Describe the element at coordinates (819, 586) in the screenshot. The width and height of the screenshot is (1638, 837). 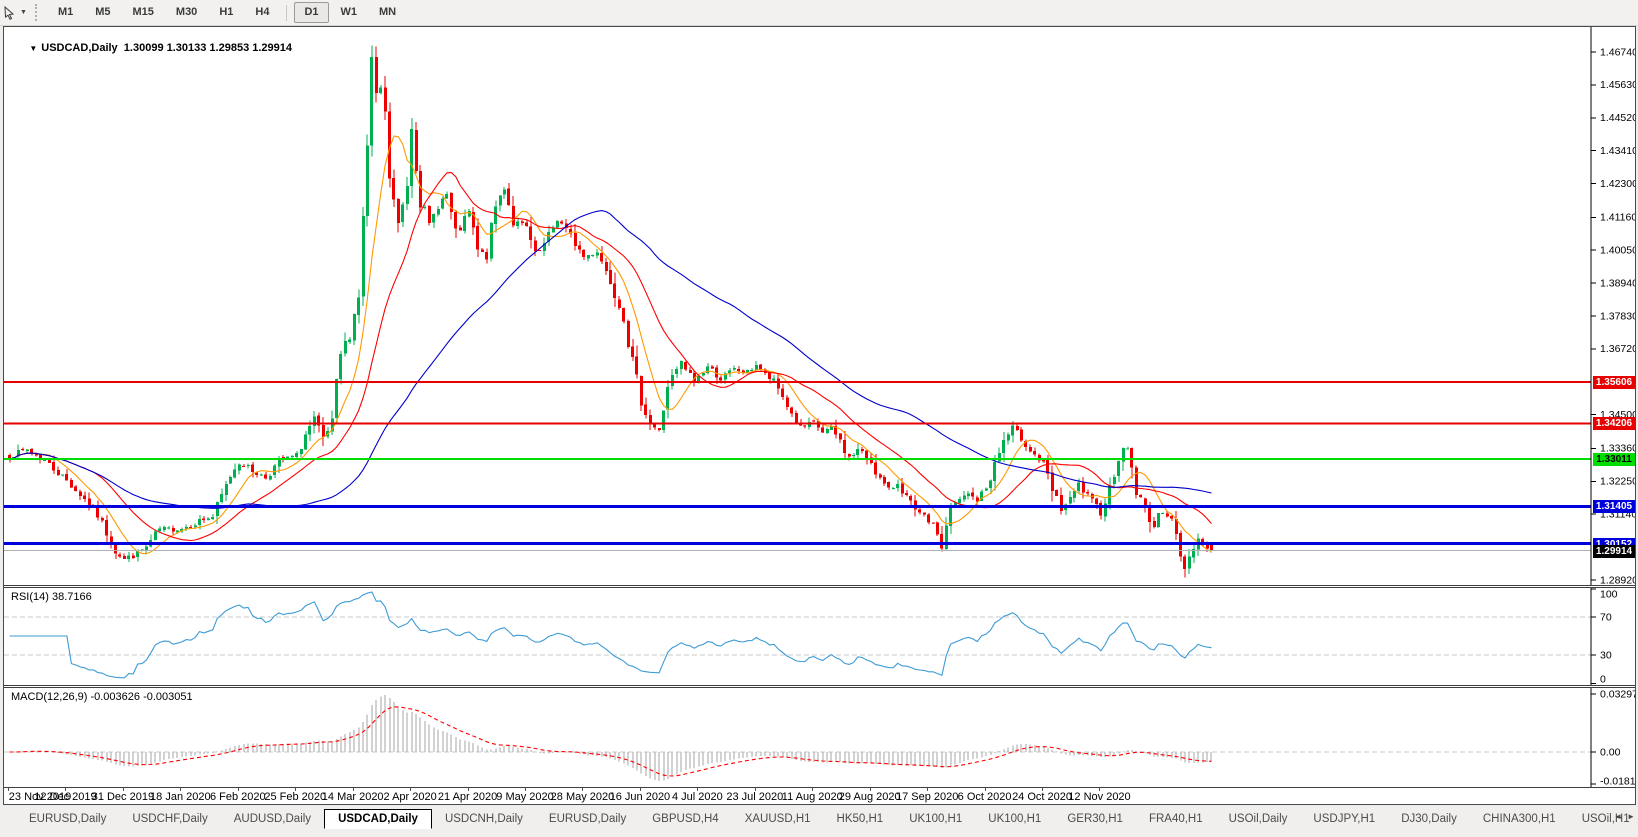
I see `panel-divider` at that location.